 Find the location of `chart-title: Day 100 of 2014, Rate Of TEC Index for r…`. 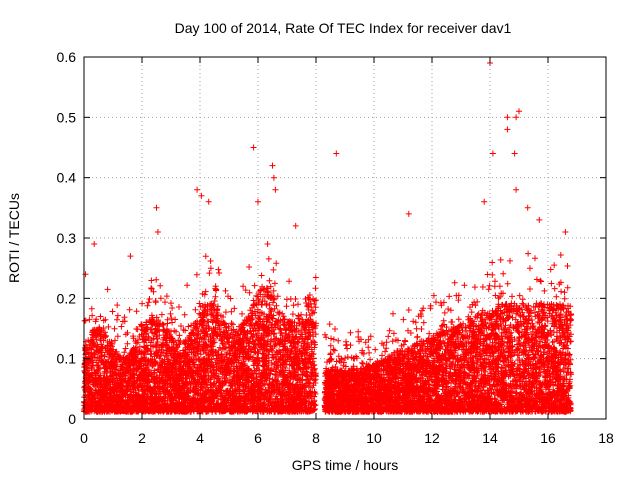

chart-title: Day 100 of 2014, Rate Of TEC Index for r… is located at coordinates (343, 28).